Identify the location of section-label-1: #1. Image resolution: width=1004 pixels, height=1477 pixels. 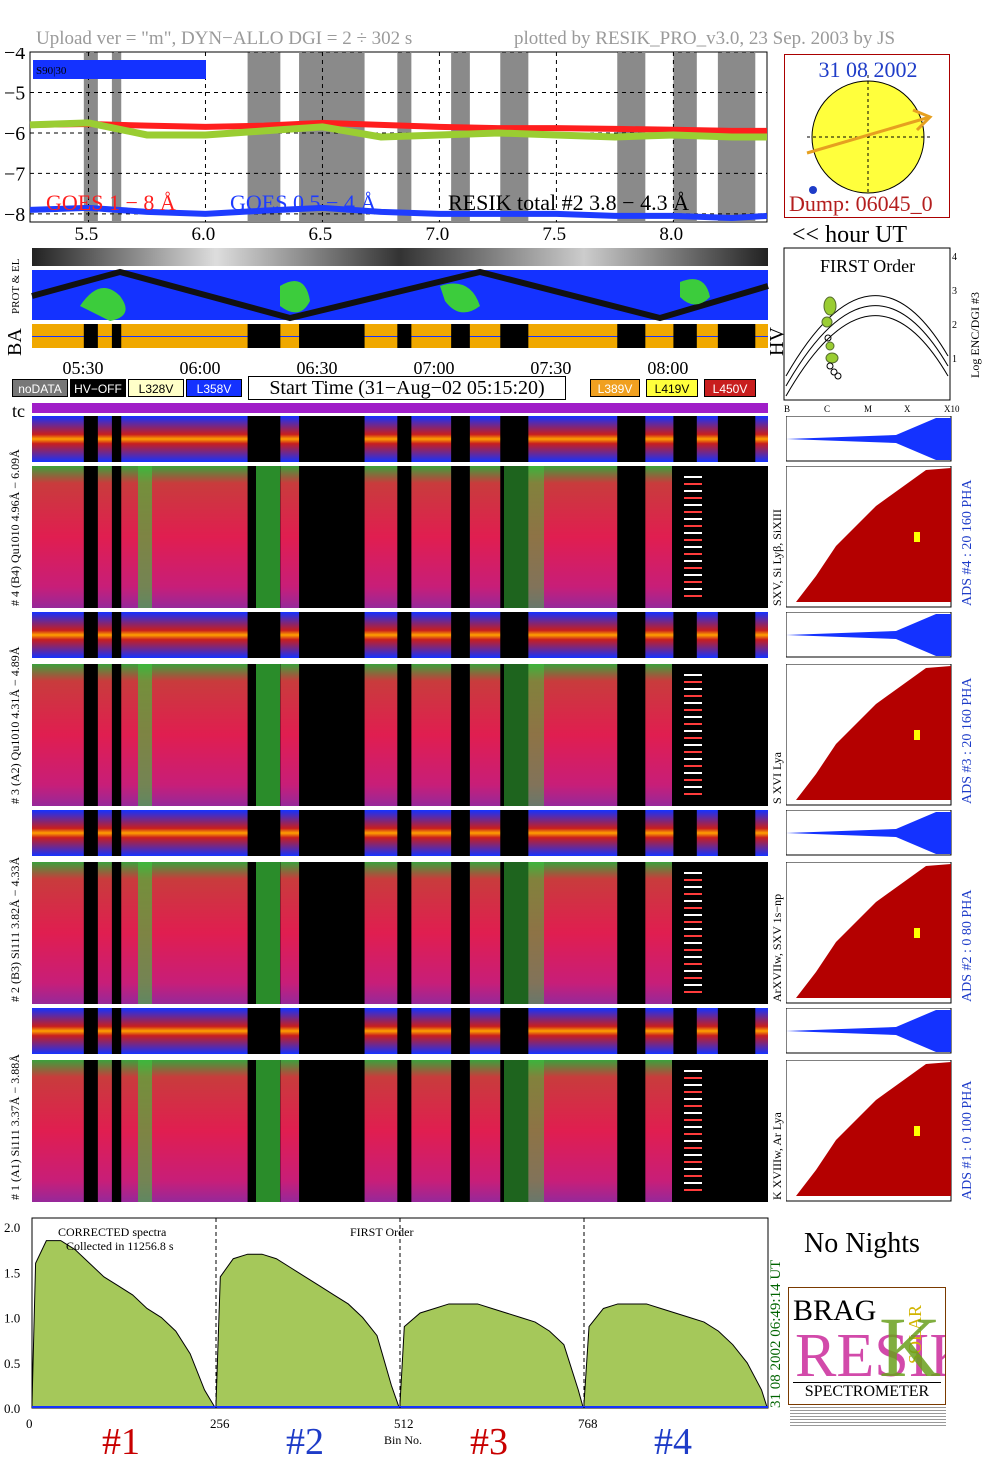
(121, 1442).